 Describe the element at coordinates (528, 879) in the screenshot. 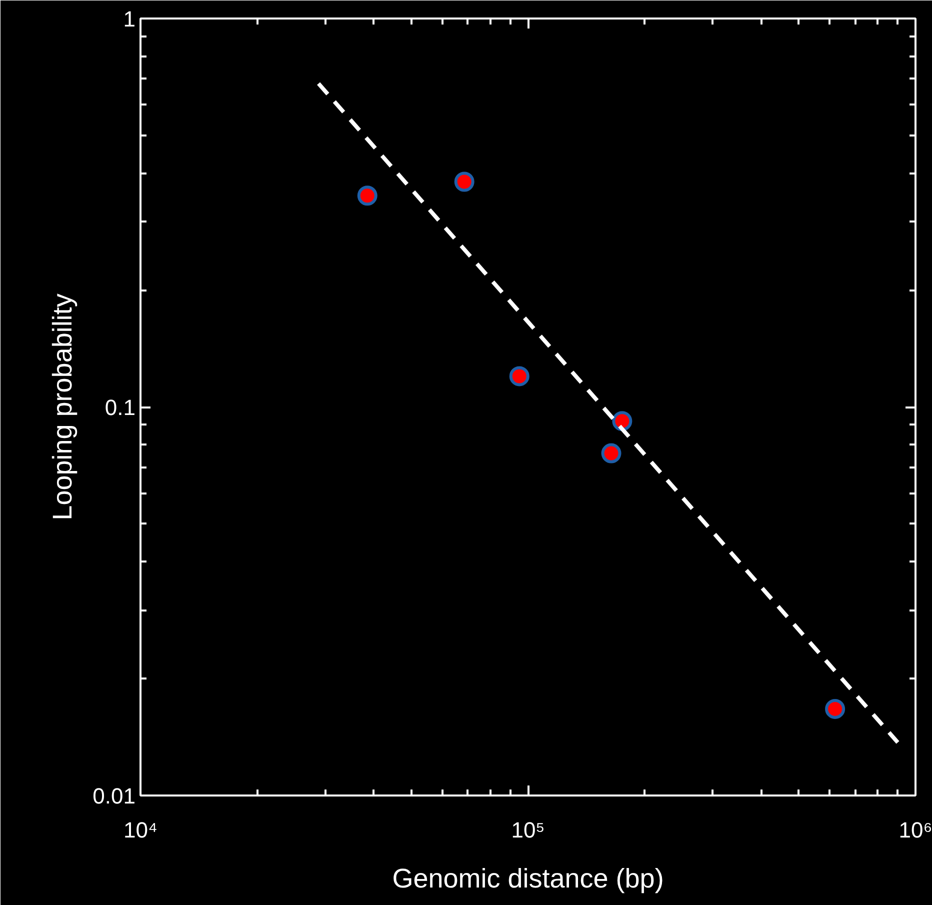

I see `x-axis-title: Genomic distance (bp)` at that location.